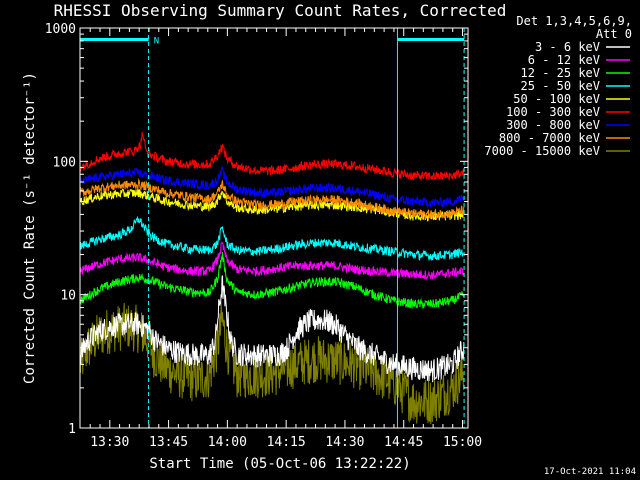  Describe the element at coordinates (30, 228) in the screenshot. I see `y-axis-label: Corrected Count Rate (s⁻¹ detector⁻¹)` at that location.